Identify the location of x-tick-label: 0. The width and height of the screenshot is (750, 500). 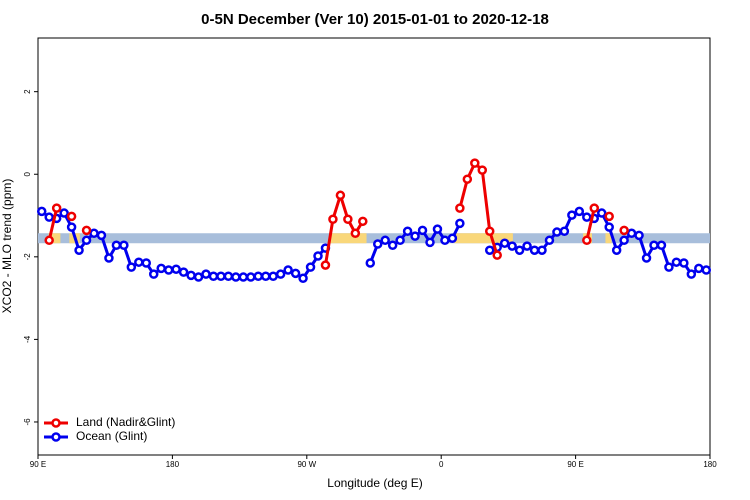
(441, 464).